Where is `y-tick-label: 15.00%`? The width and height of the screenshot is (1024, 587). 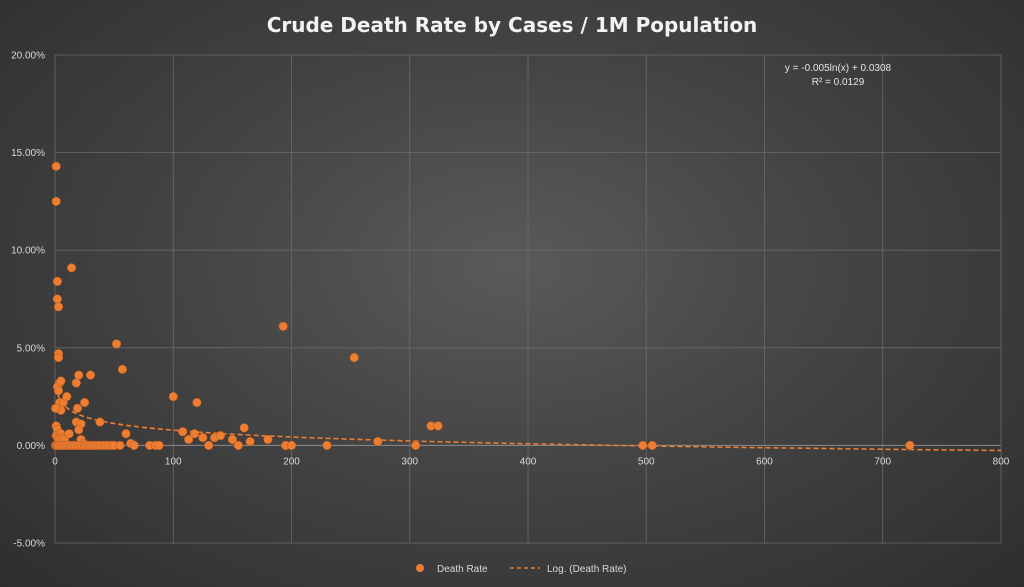 y-tick-label: 15.00% is located at coordinates (28, 153).